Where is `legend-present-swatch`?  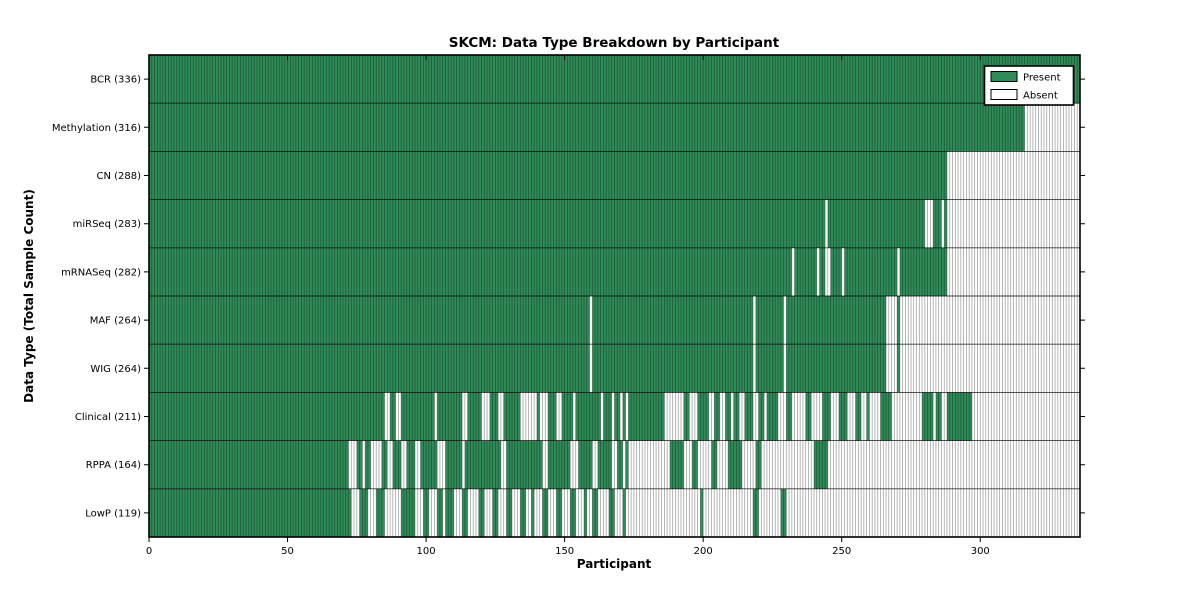
legend-present-swatch is located at coordinates (1004, 76).